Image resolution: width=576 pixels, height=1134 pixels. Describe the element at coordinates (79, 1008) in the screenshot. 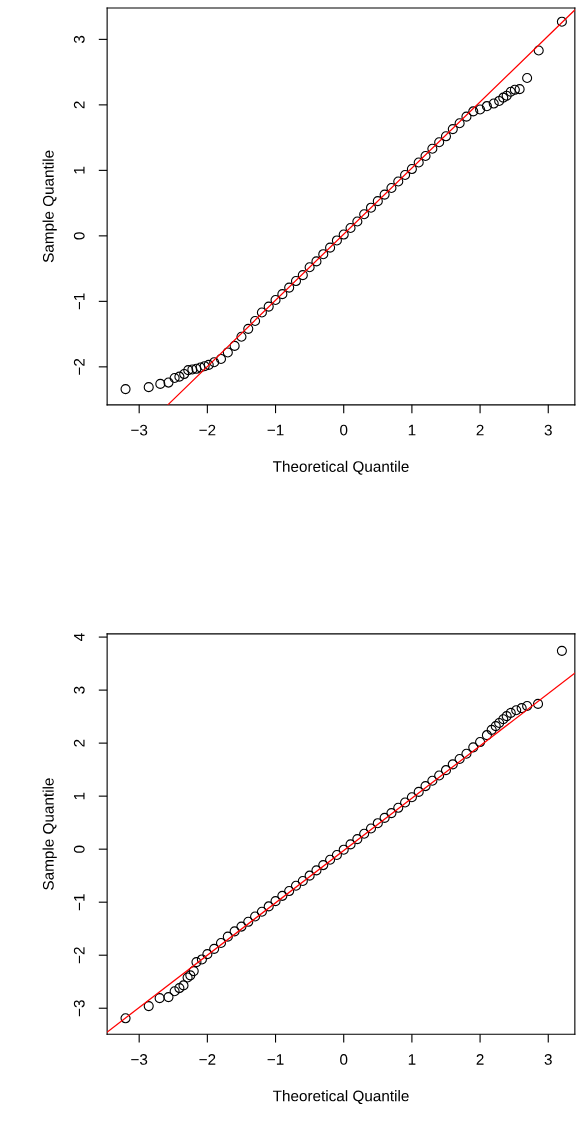

I see `y-tick-label: −3` at that location.